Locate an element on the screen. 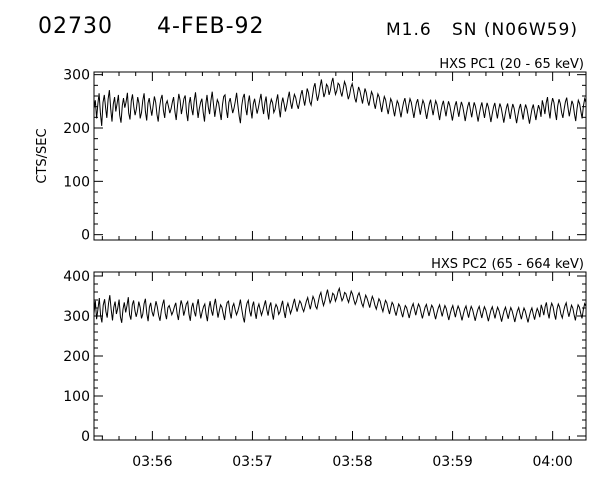  flare-class: M1.6 is located at coordinates (409, 30).